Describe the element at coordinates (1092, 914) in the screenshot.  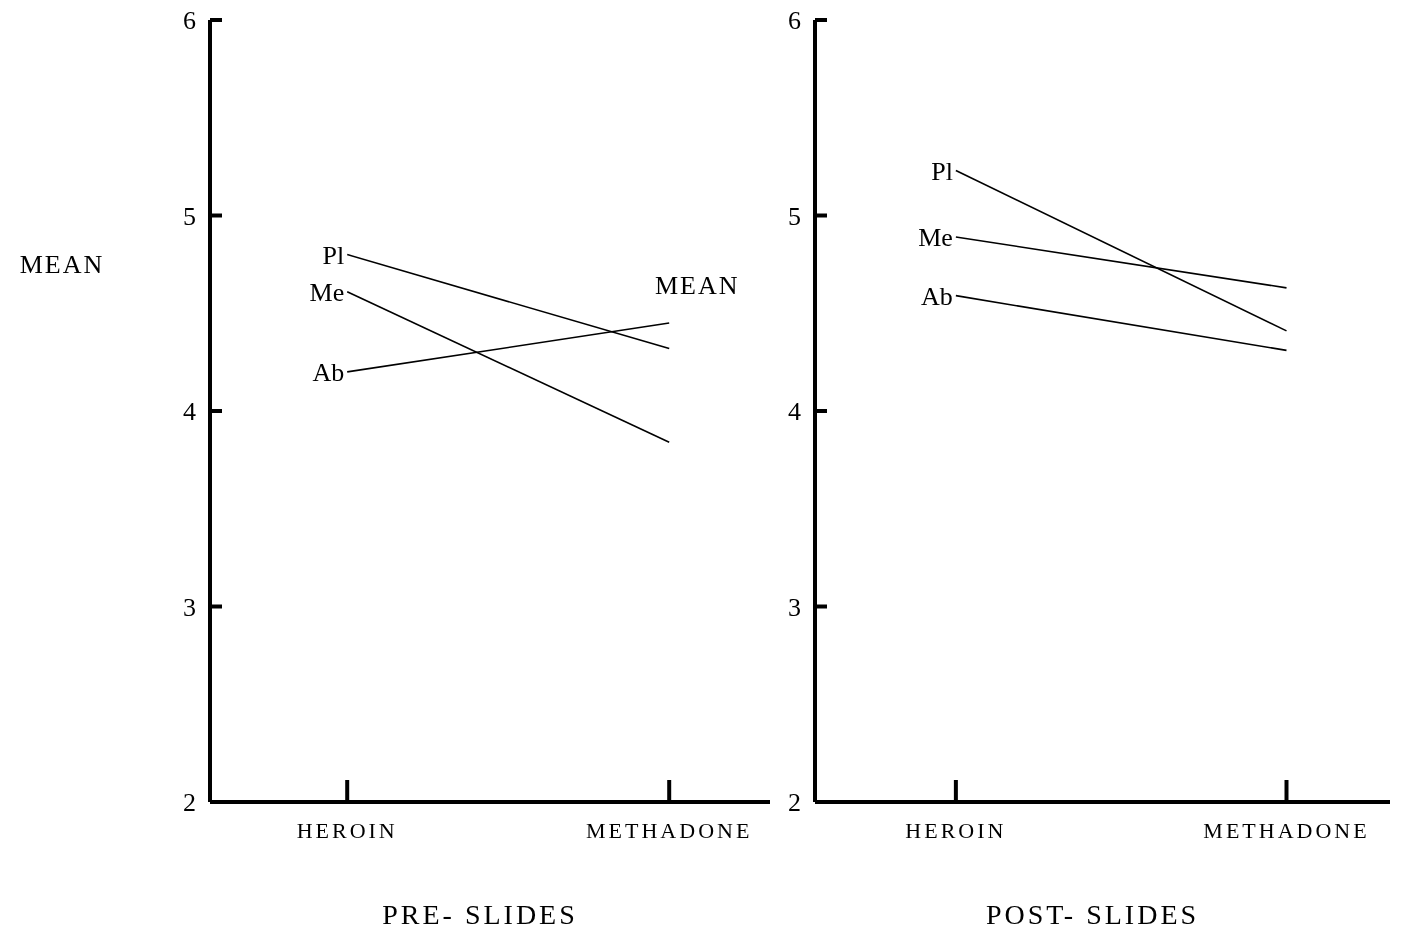
I see `x-axis-title: POST- SLIDES` at that location.